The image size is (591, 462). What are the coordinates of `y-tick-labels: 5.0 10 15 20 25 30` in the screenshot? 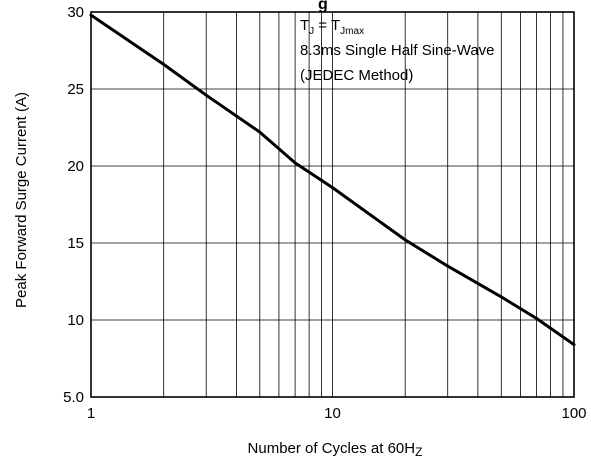 It's located at (73, 205).